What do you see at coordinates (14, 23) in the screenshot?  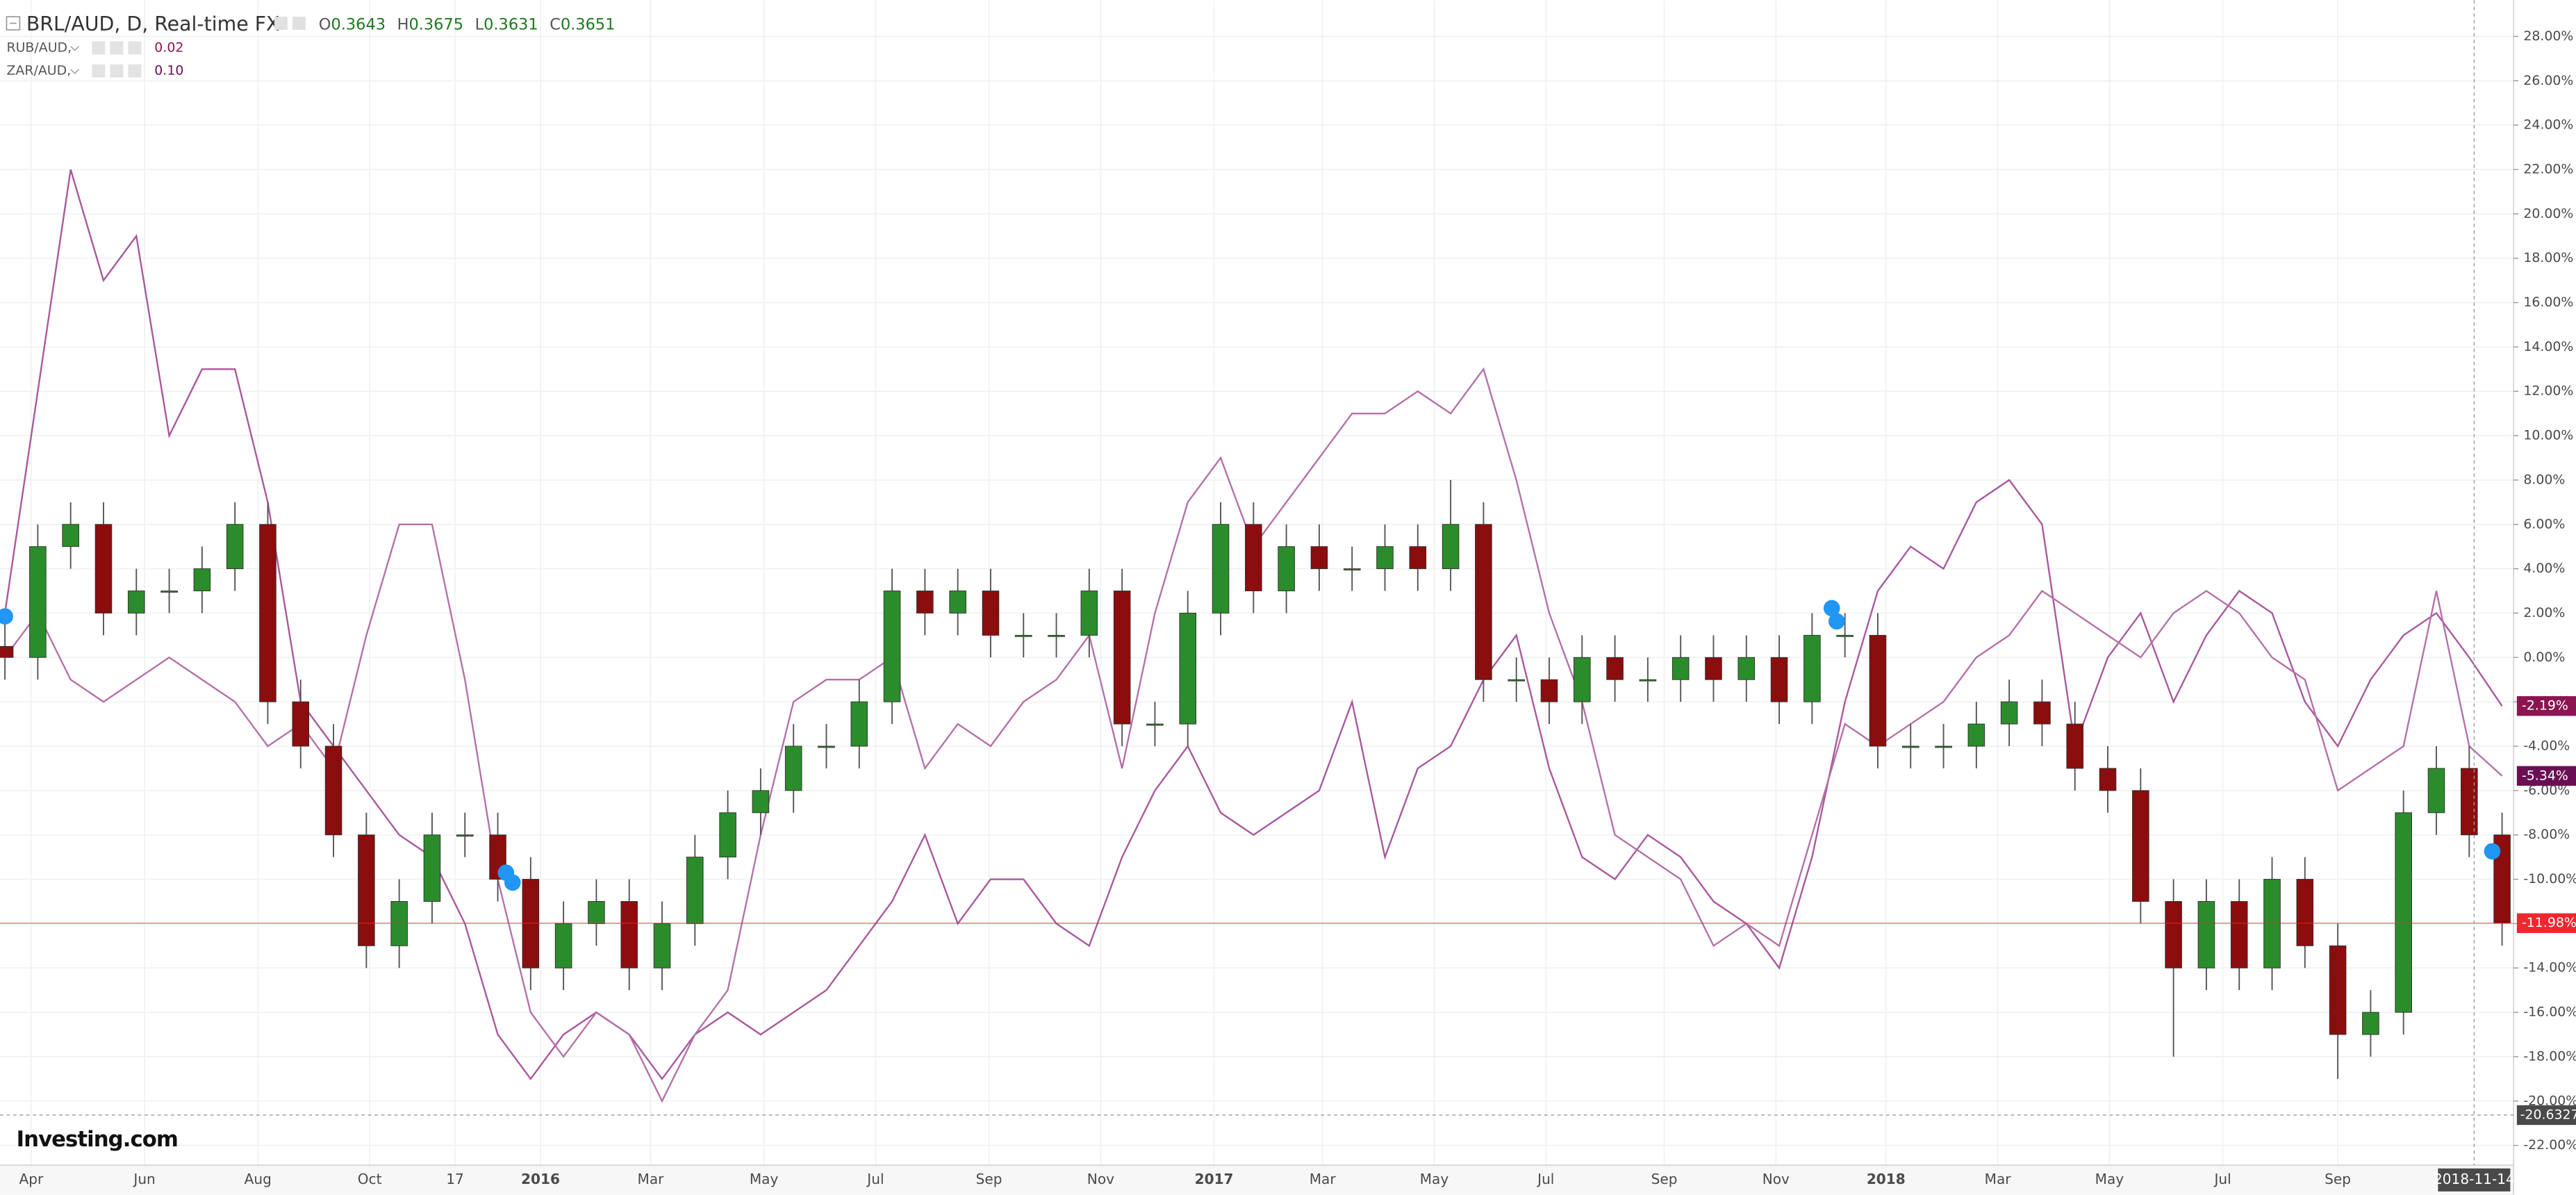 I see `collapse-icon` at bounding box center [14, 23].